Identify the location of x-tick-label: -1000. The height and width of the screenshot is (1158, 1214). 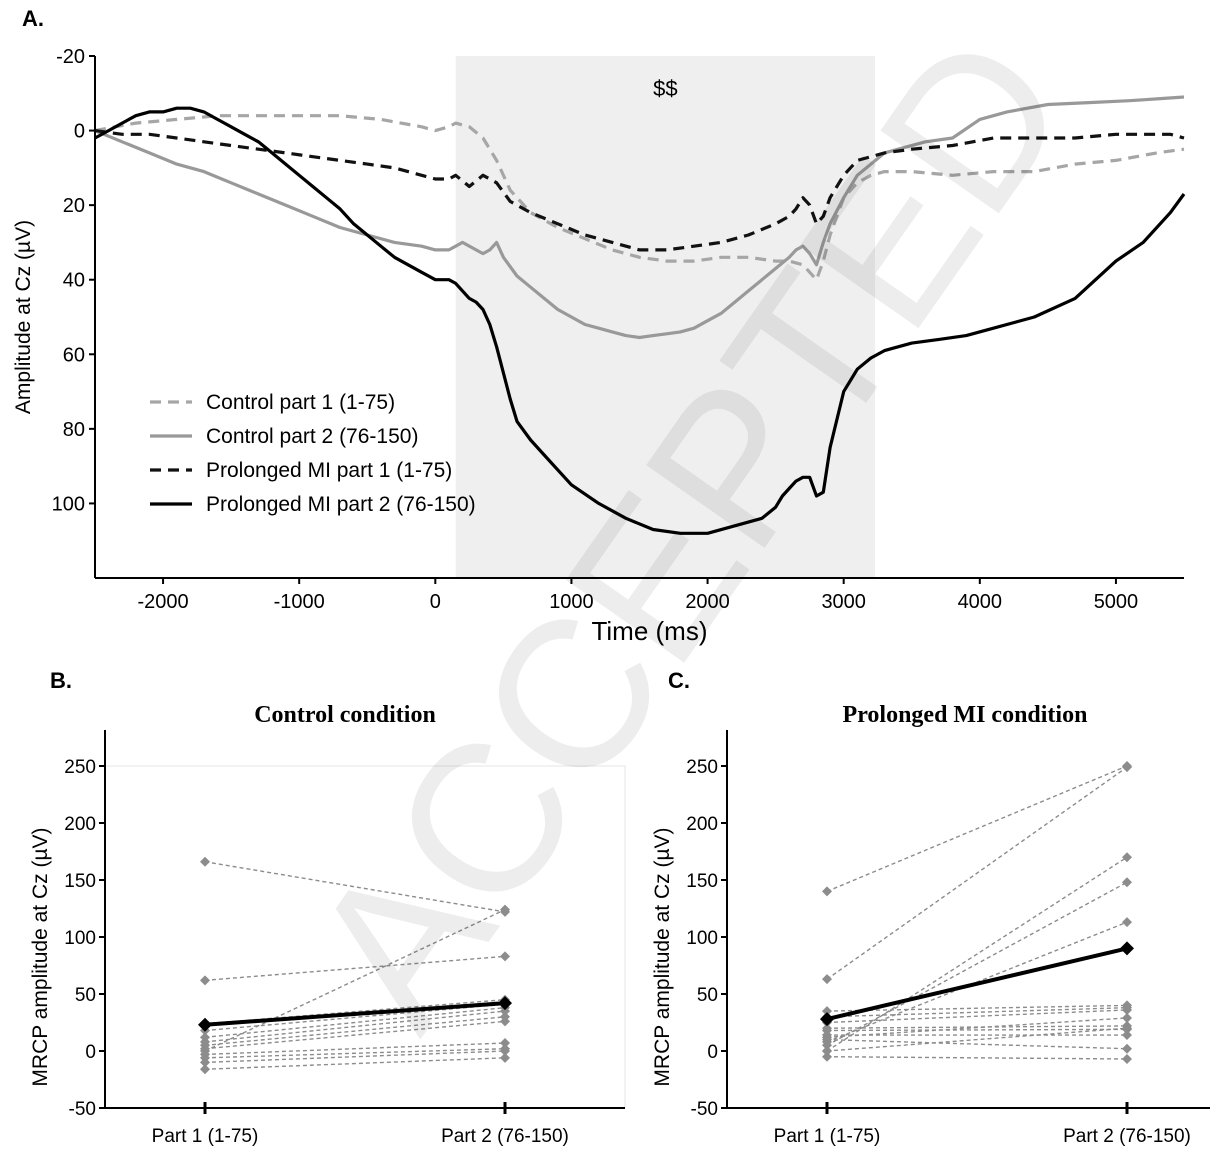
(299, 602).